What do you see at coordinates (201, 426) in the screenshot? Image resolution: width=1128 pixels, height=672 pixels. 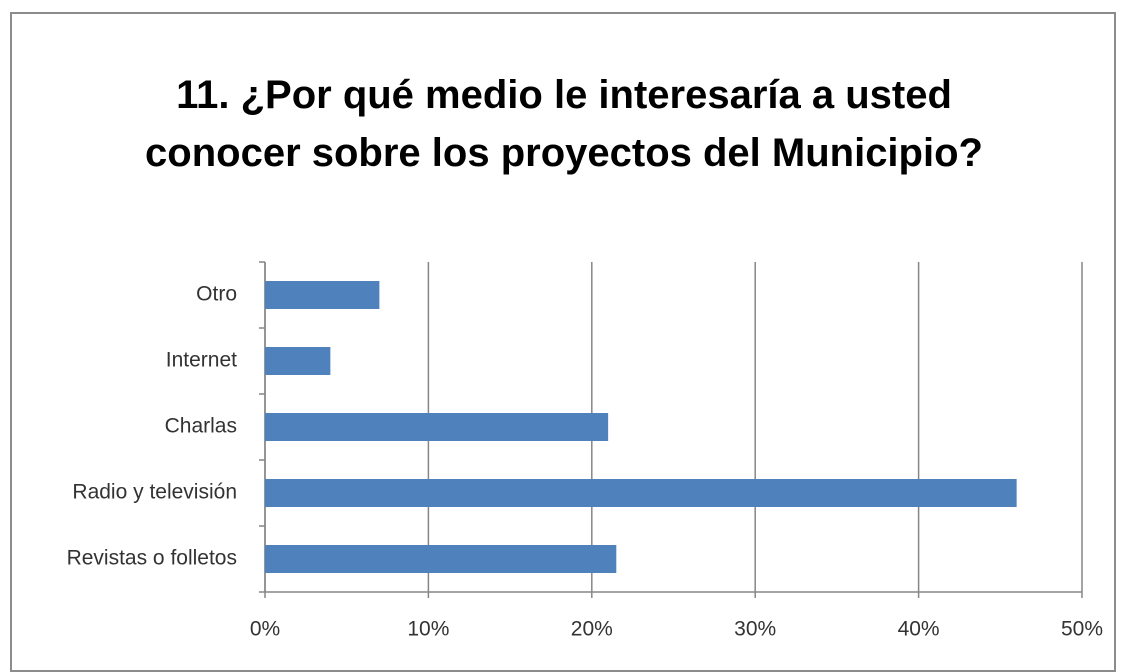 I see `y-tick-label: Charlas` at bounding box center [201, 426].